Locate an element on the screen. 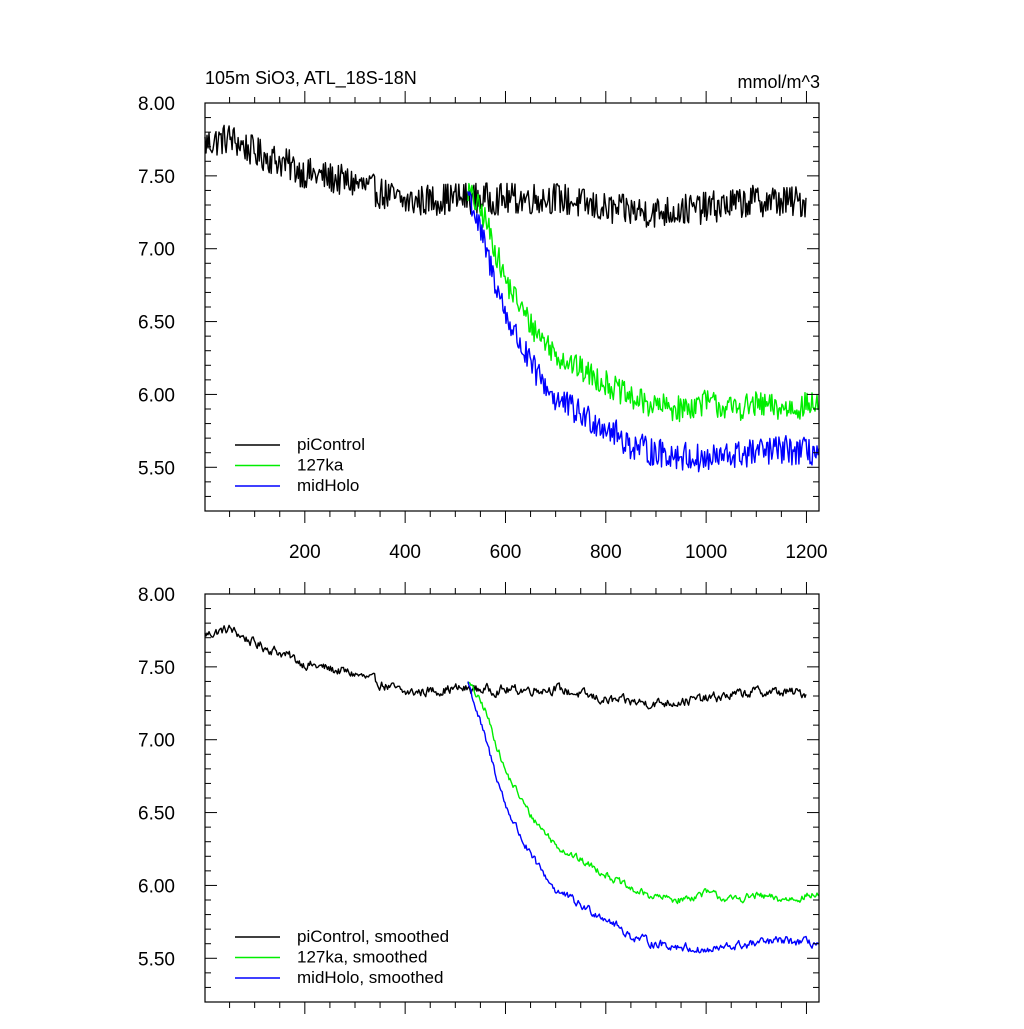 The width and height of the screenshot is (1024, 1029). series-line-127ka is located at coordinates (643, 302).